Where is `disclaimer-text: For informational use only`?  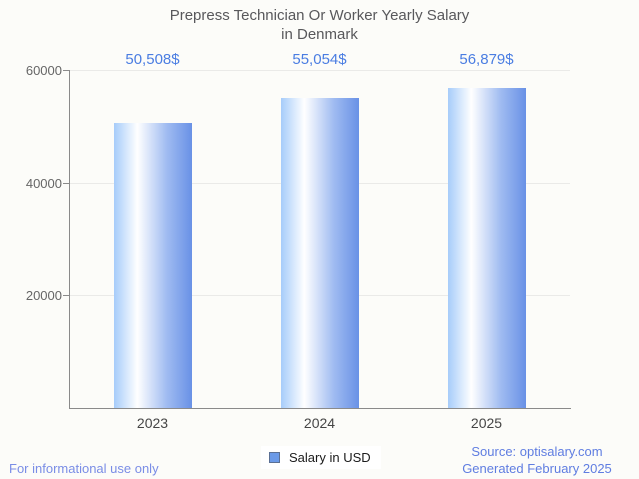 disclaimer-text: For informational use only is located at coordinates (84, 468).